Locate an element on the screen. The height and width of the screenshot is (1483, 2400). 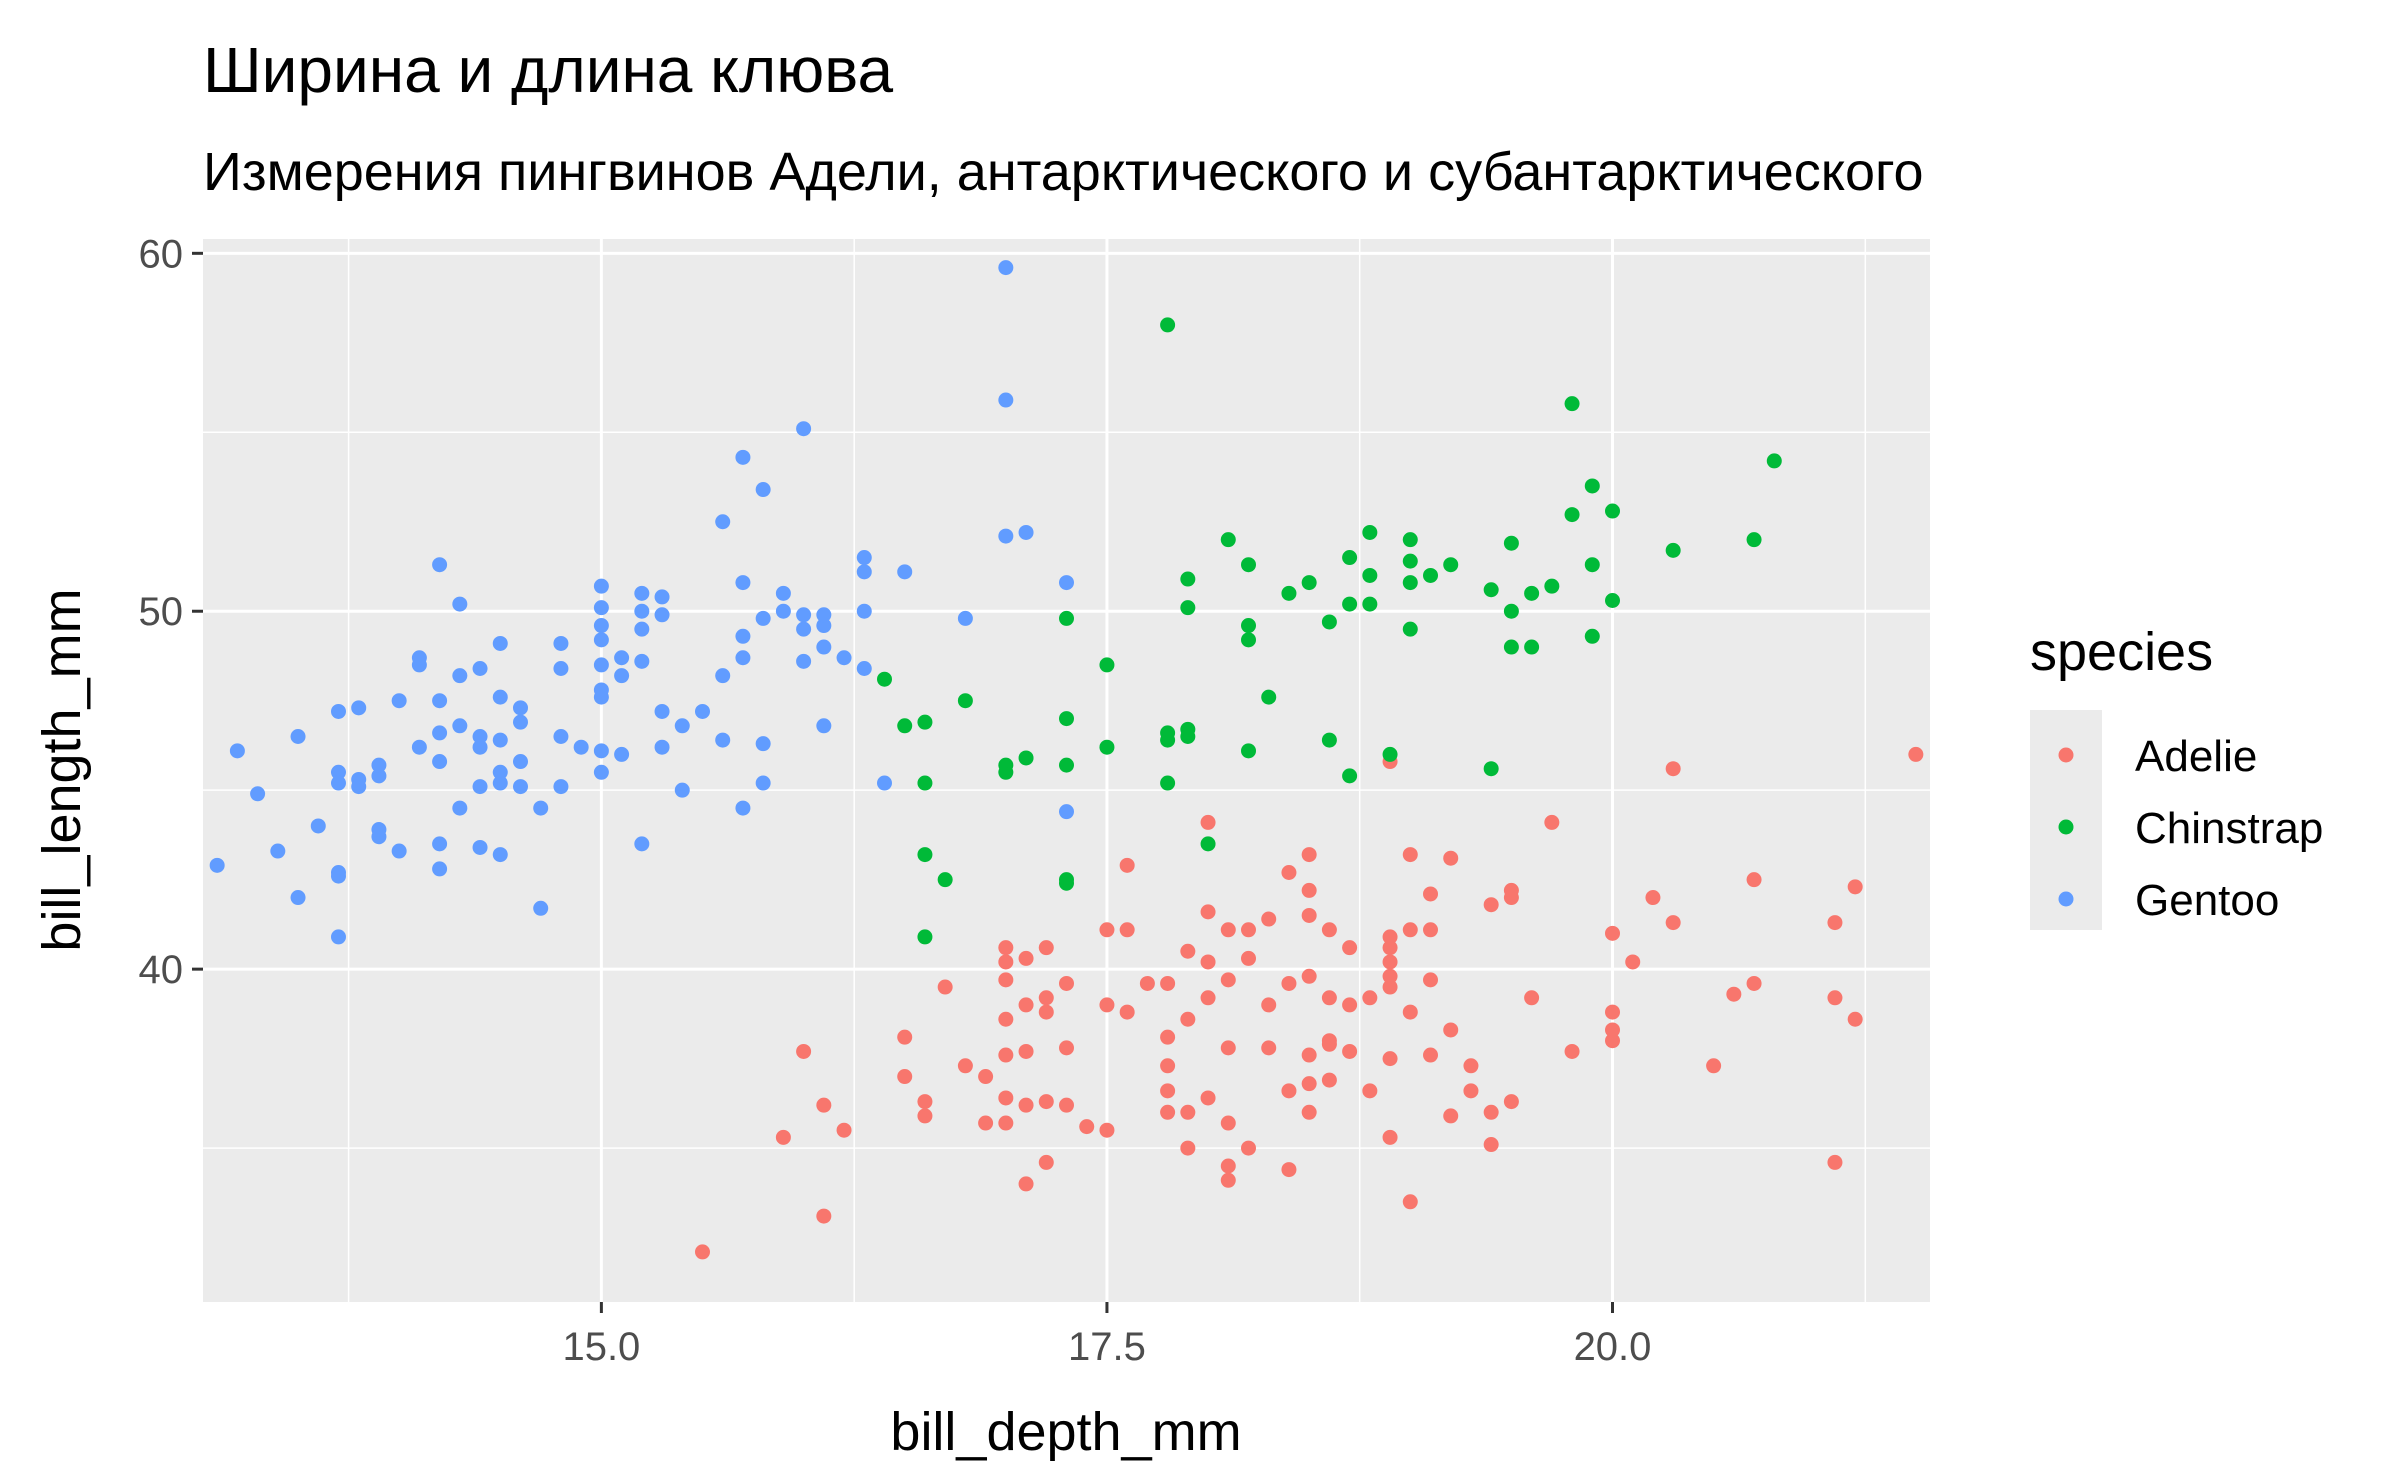
y-axis: 40 50 60 is located at coordinates (171, 612).